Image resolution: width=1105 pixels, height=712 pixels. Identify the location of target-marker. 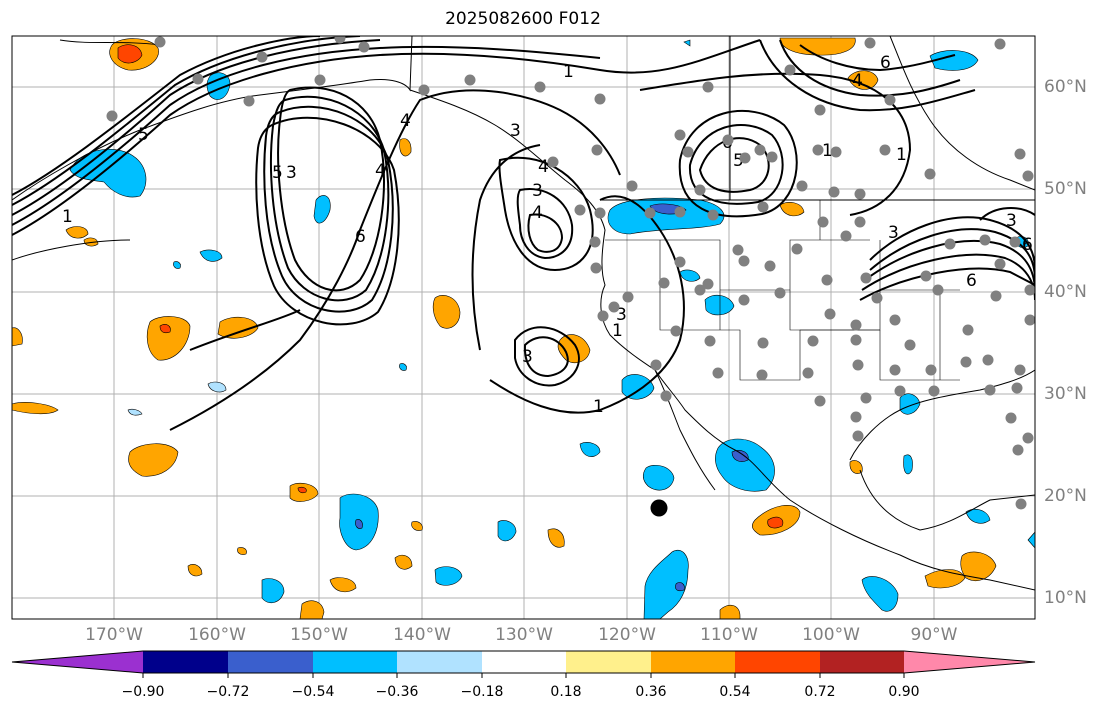
(659, 508).